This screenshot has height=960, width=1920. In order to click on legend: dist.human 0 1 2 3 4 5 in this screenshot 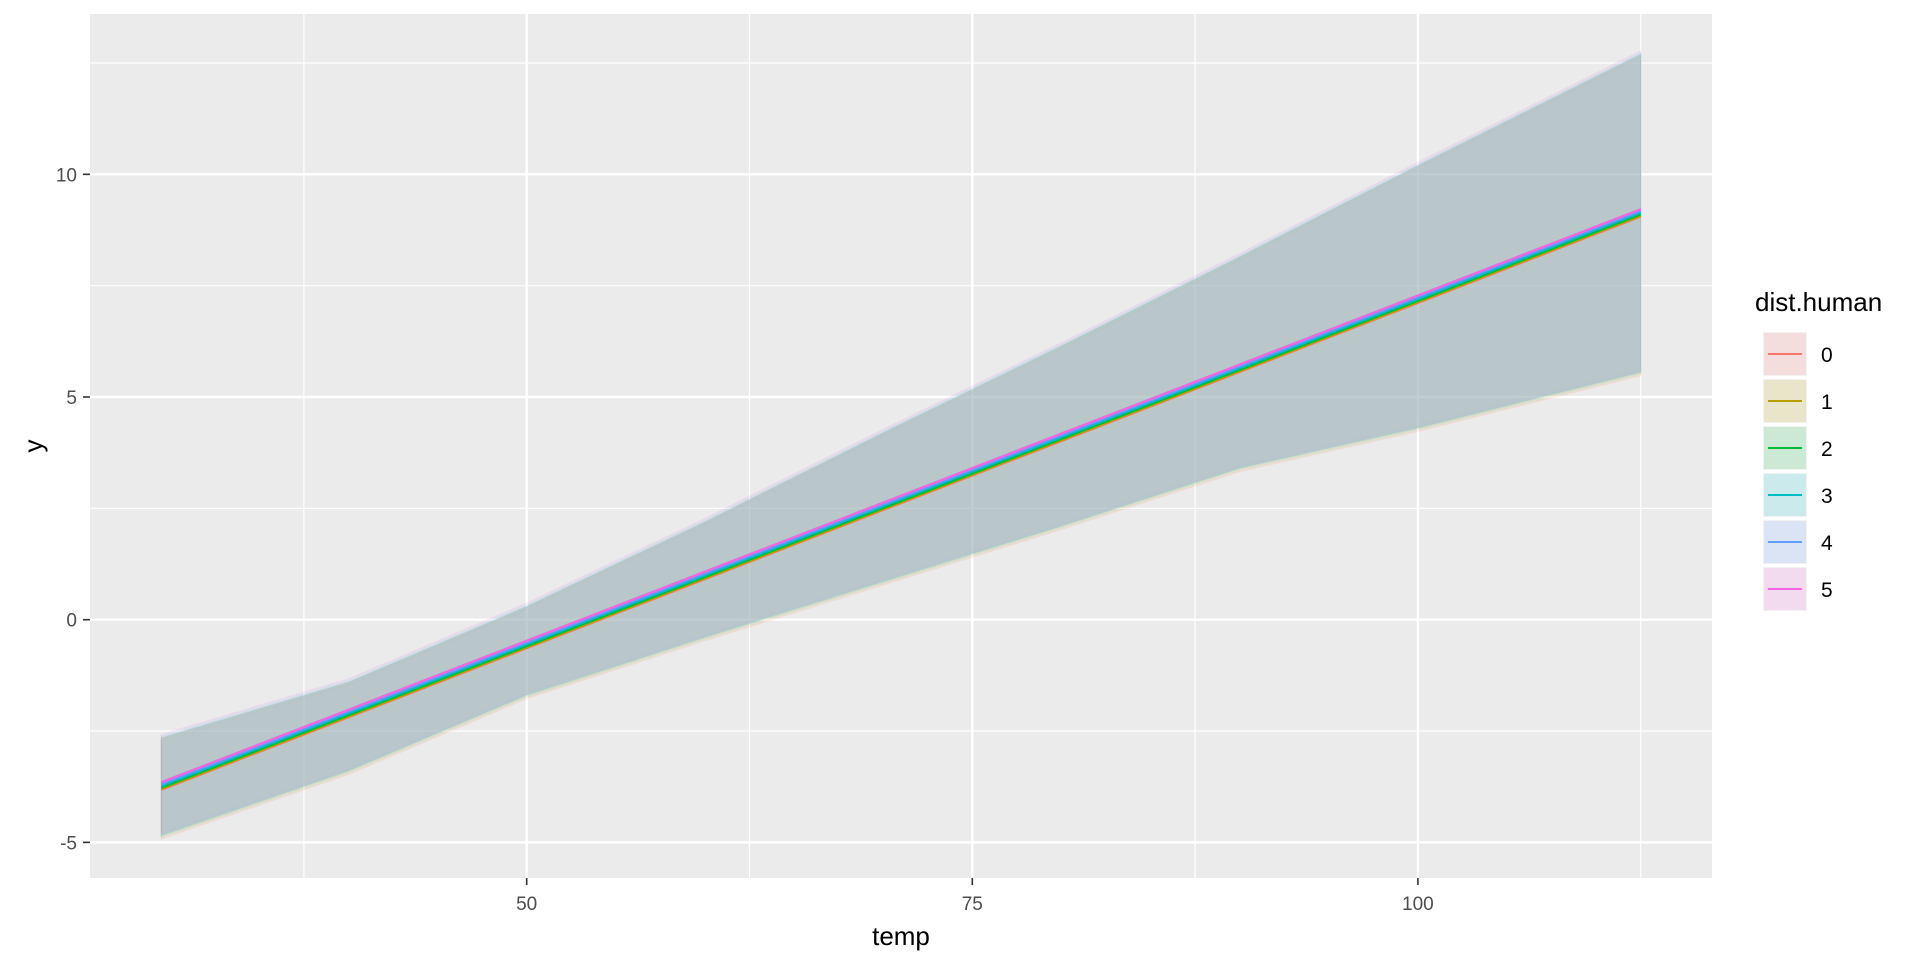, I will do `click(1818, 449)`.